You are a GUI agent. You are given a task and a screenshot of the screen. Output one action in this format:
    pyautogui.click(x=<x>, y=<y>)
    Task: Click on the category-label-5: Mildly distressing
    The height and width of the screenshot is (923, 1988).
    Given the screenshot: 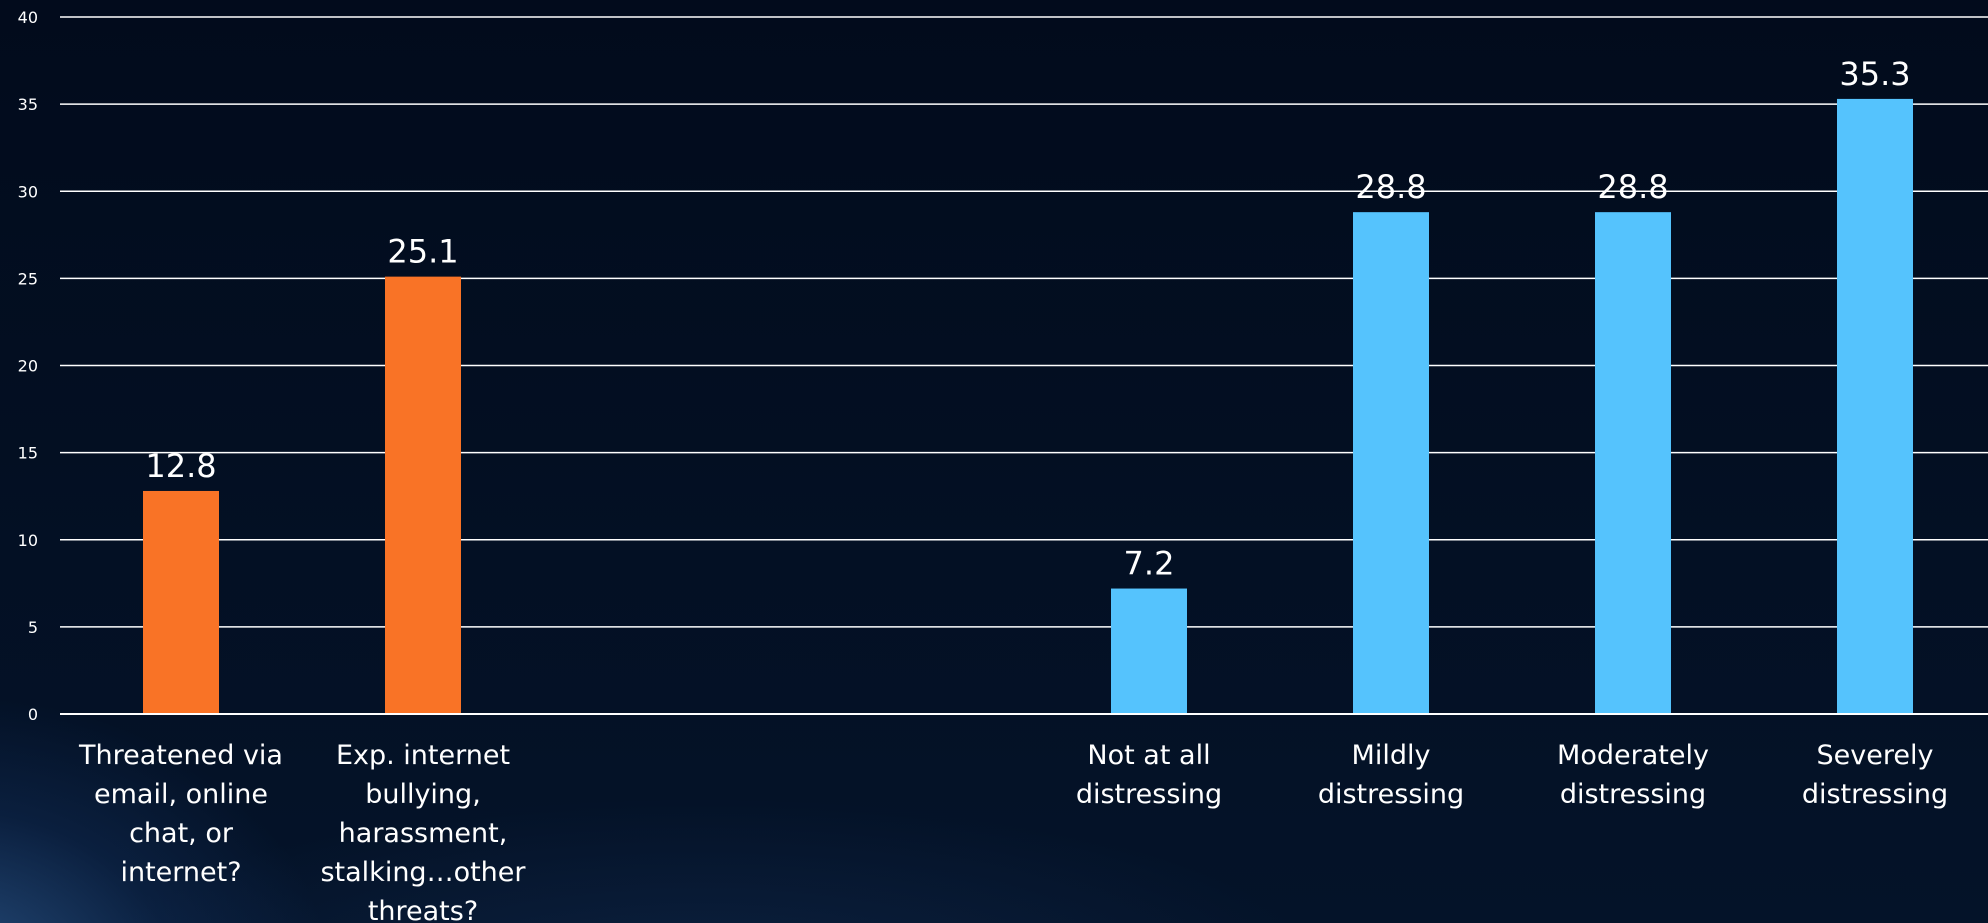 What is the action you would take?
    pyautogui.click(x=1391, y=775)
    